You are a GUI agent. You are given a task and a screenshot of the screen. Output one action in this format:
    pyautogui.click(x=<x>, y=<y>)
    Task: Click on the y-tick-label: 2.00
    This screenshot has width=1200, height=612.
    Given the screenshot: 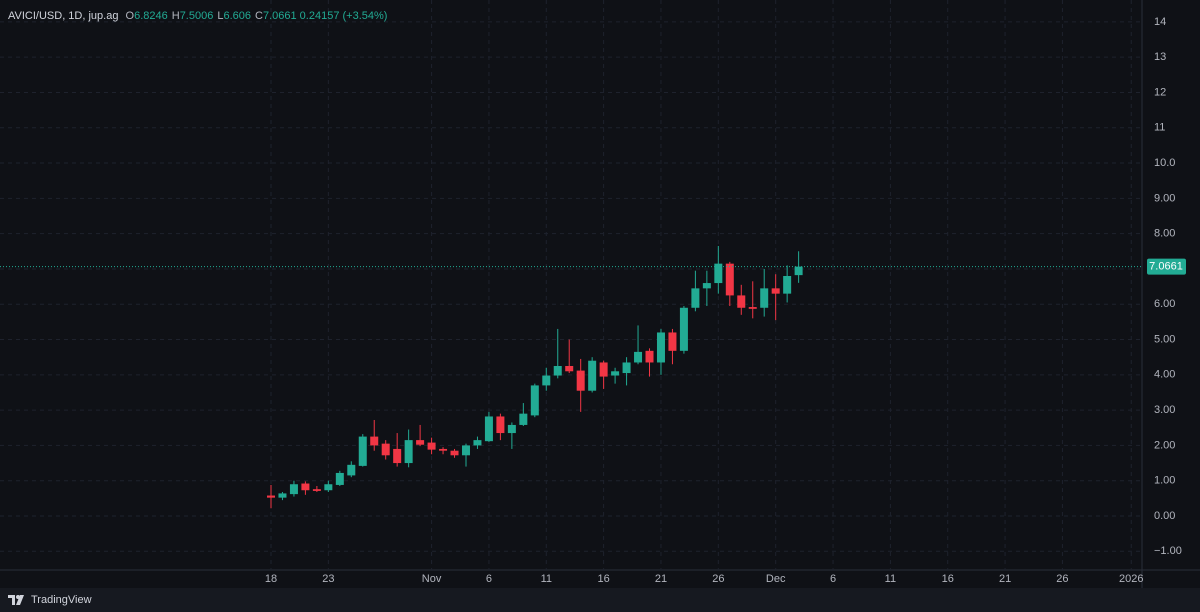 What is the action you would take?
    pyautogui.click(x=1164, y=445)
    